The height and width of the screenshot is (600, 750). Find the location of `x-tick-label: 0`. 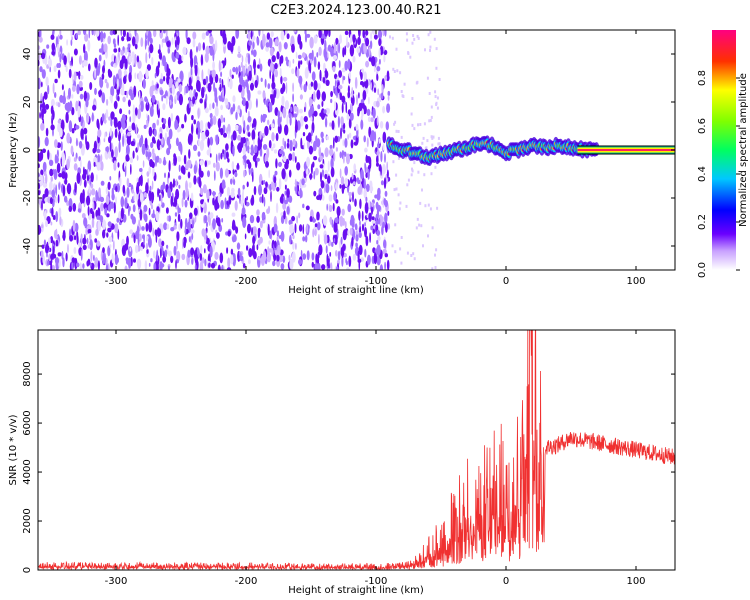

x-tick-label: 0 is located at coordinates (506, 581).